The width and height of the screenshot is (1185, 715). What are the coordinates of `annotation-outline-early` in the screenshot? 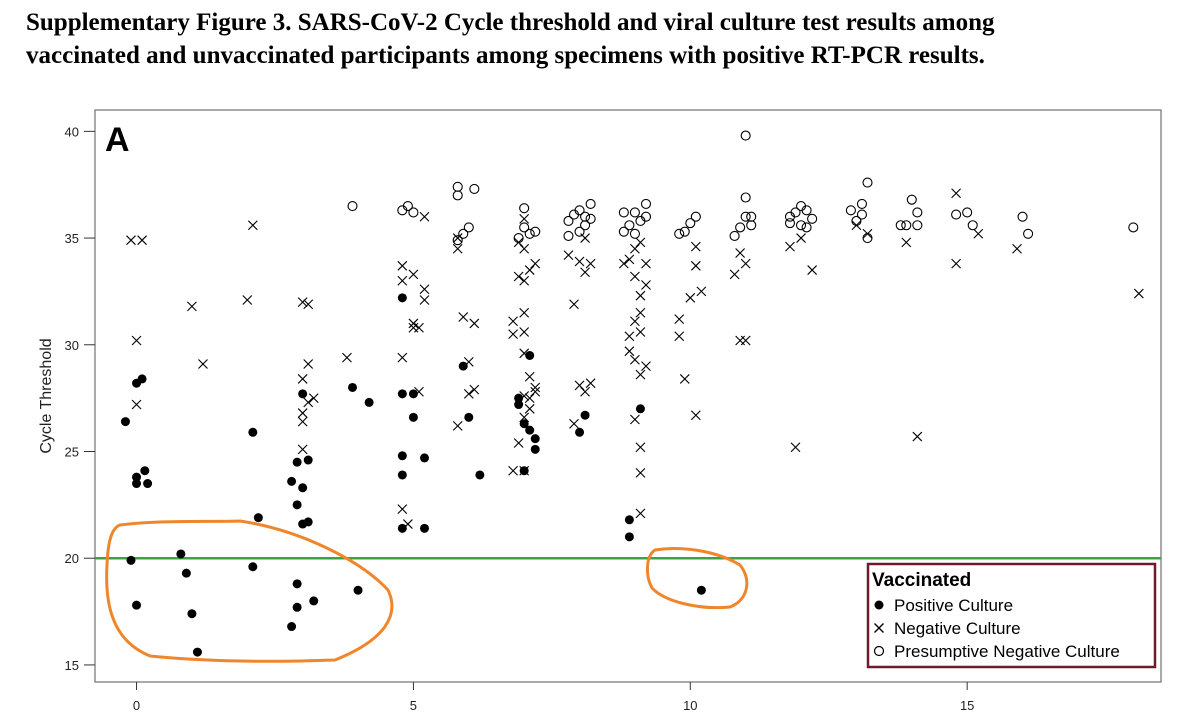 It's located at (249, 591).